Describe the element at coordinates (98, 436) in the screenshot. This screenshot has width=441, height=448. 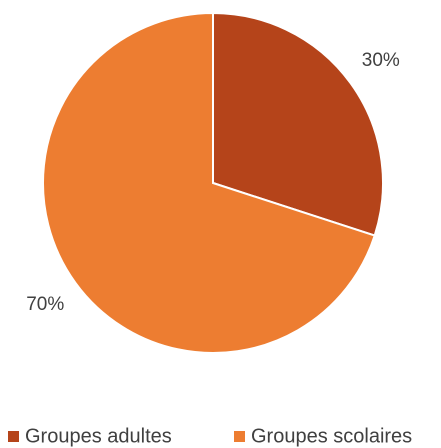
I see `legend-label: Groupes adultes` at that location.